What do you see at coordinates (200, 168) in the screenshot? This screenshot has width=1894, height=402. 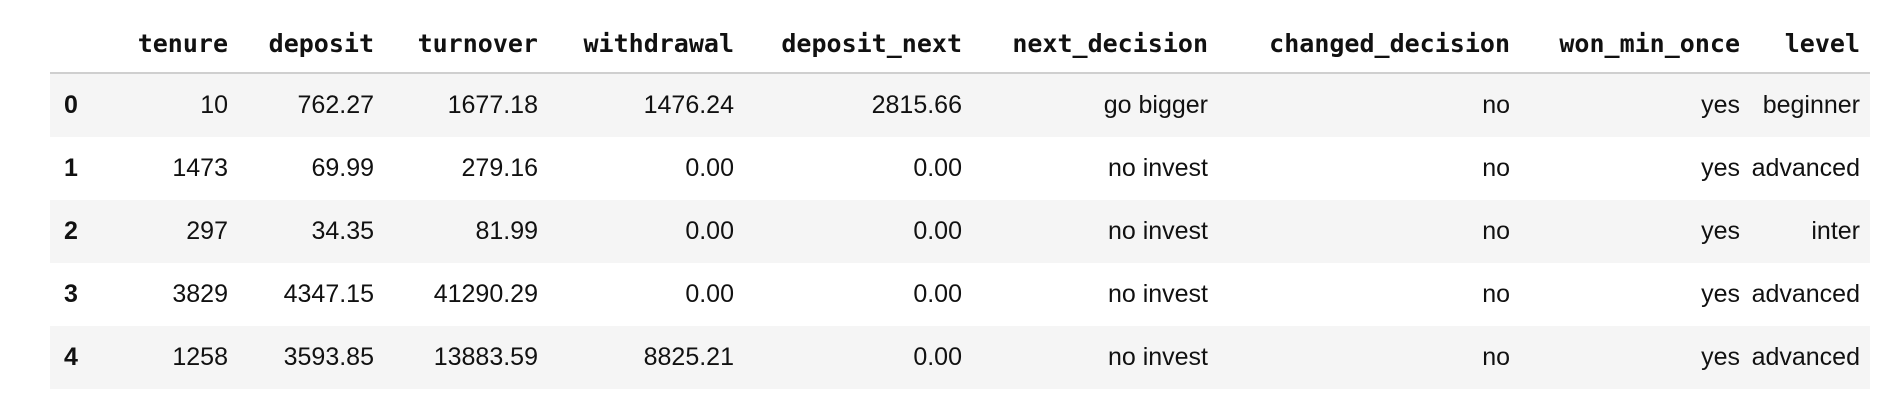 I see `cell-tenure: 1473` at bounding box center [200, 168].